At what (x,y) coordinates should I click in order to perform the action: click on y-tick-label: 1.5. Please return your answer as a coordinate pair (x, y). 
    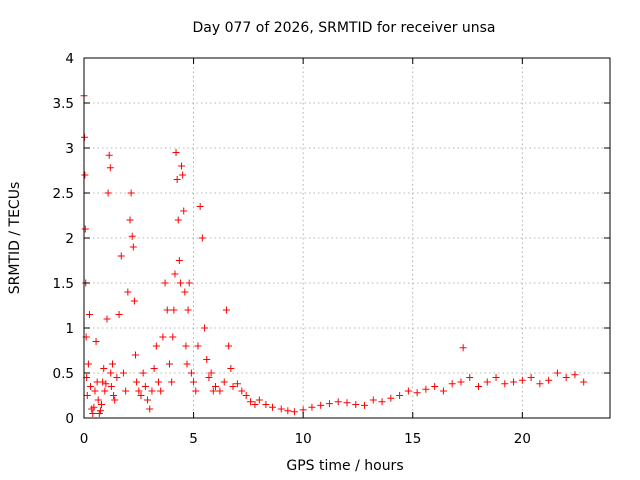
    Looking at the image, I should click on (63, 284).